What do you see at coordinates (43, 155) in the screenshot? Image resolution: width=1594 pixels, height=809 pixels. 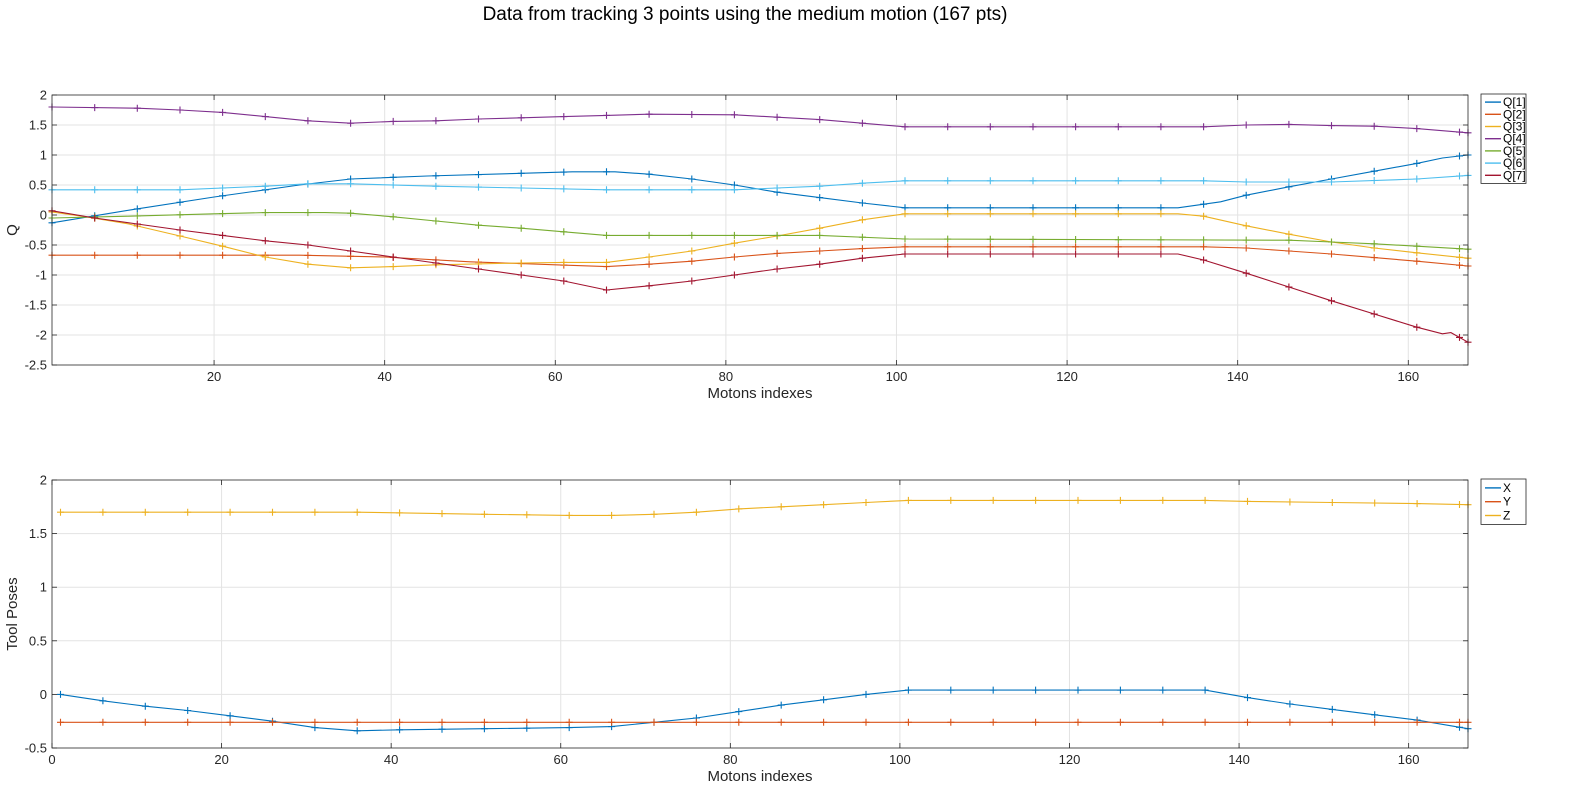 I see `y-tick-label: 1` at bounding box center [43, 155].